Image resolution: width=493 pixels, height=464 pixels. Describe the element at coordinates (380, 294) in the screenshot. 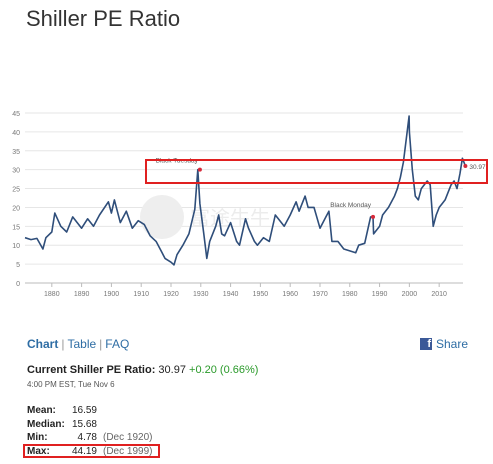

I see `x-tick-label: 1990` at that location.